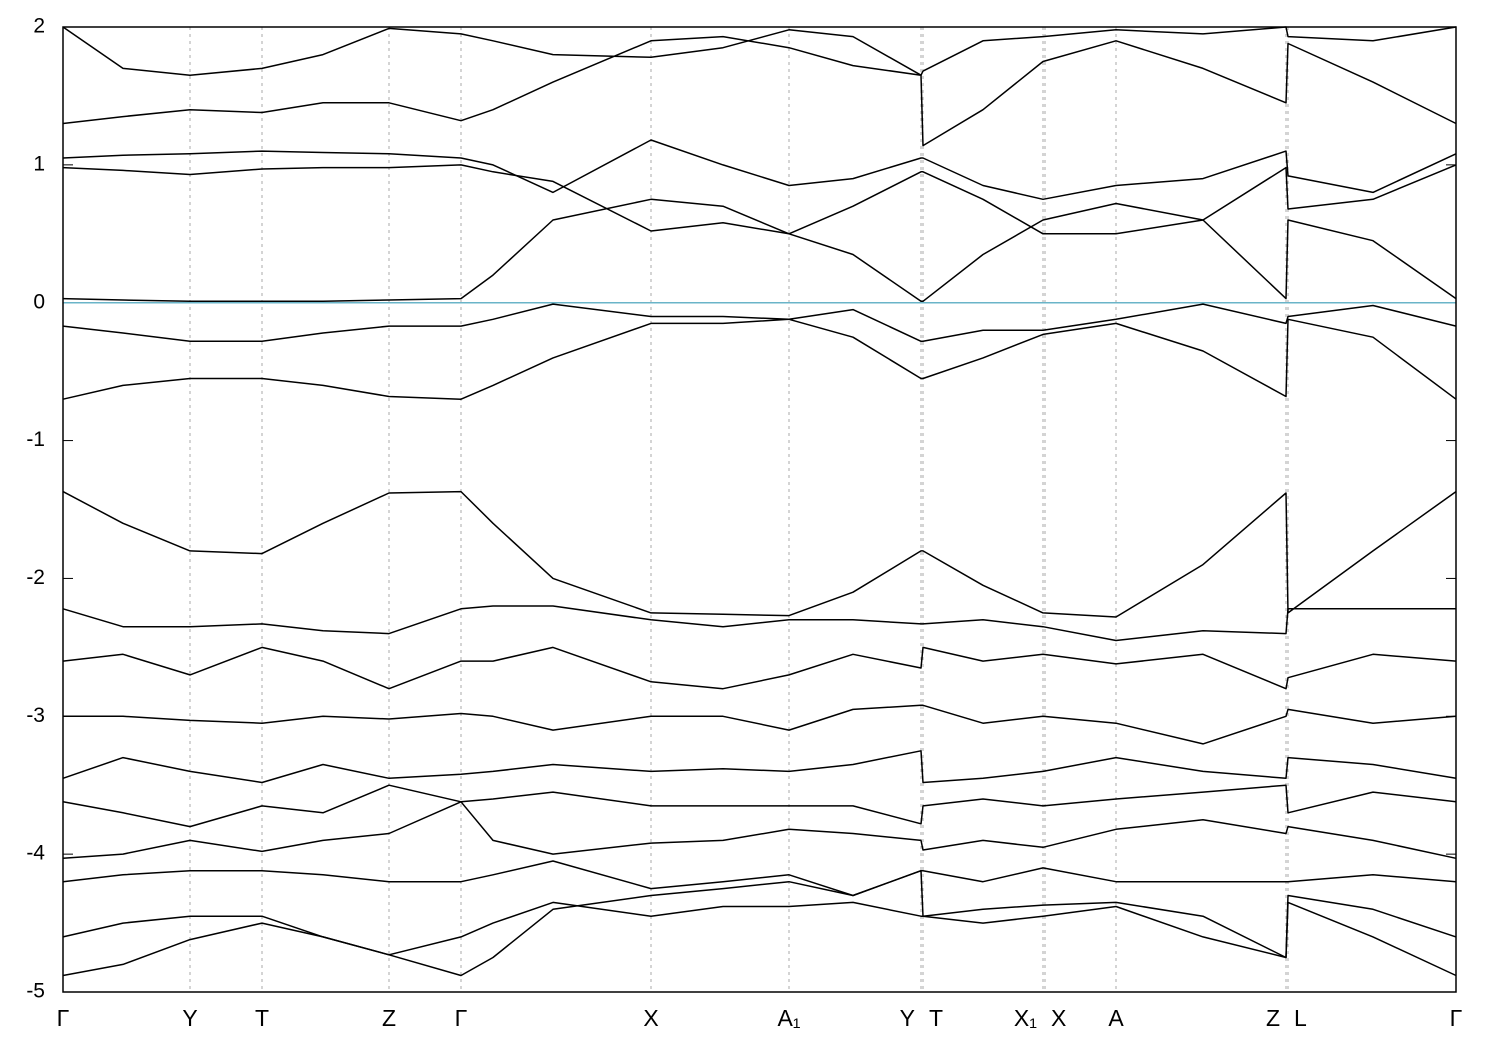 This screenshot has height=1050, width=1500. What do you see at coordinates (1300, 1018) in the screenshot?
I see `x-tick-label: L` at bounding box center [1300, 1018].